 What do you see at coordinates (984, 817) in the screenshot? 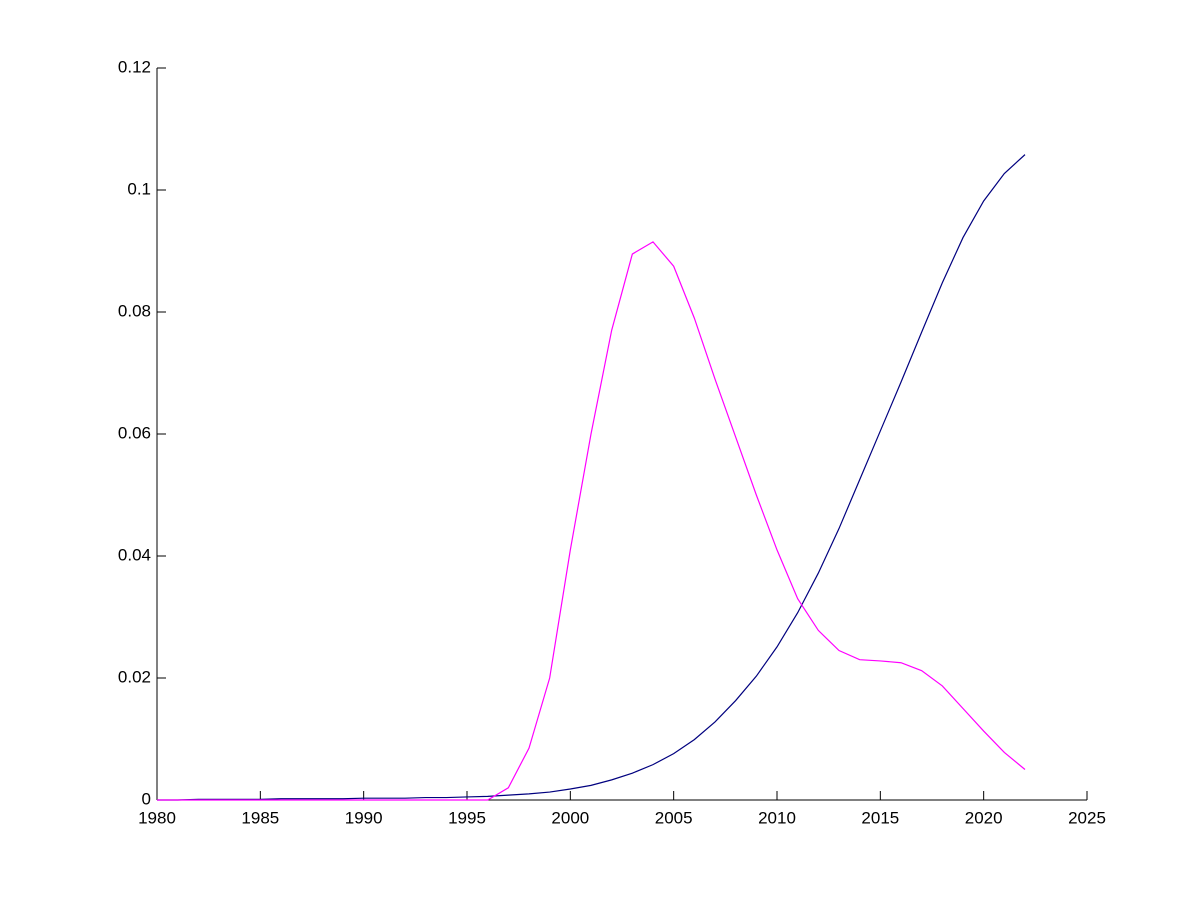
I see `x-tick-label: 2020` at bounding box center [984, 817].